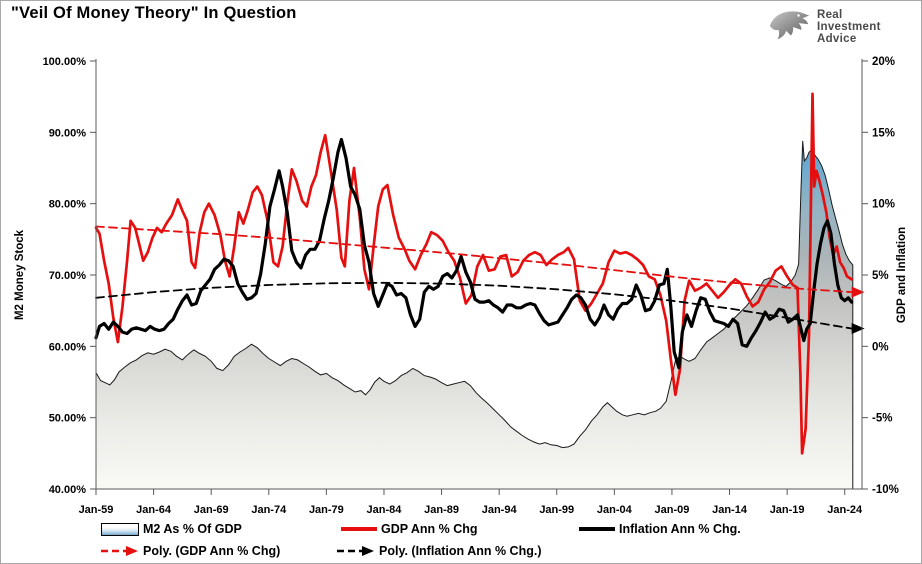 This screenshot has width=922, height=564. I want to click on y-left-tick-label: 100.00%, so click(65, 62).